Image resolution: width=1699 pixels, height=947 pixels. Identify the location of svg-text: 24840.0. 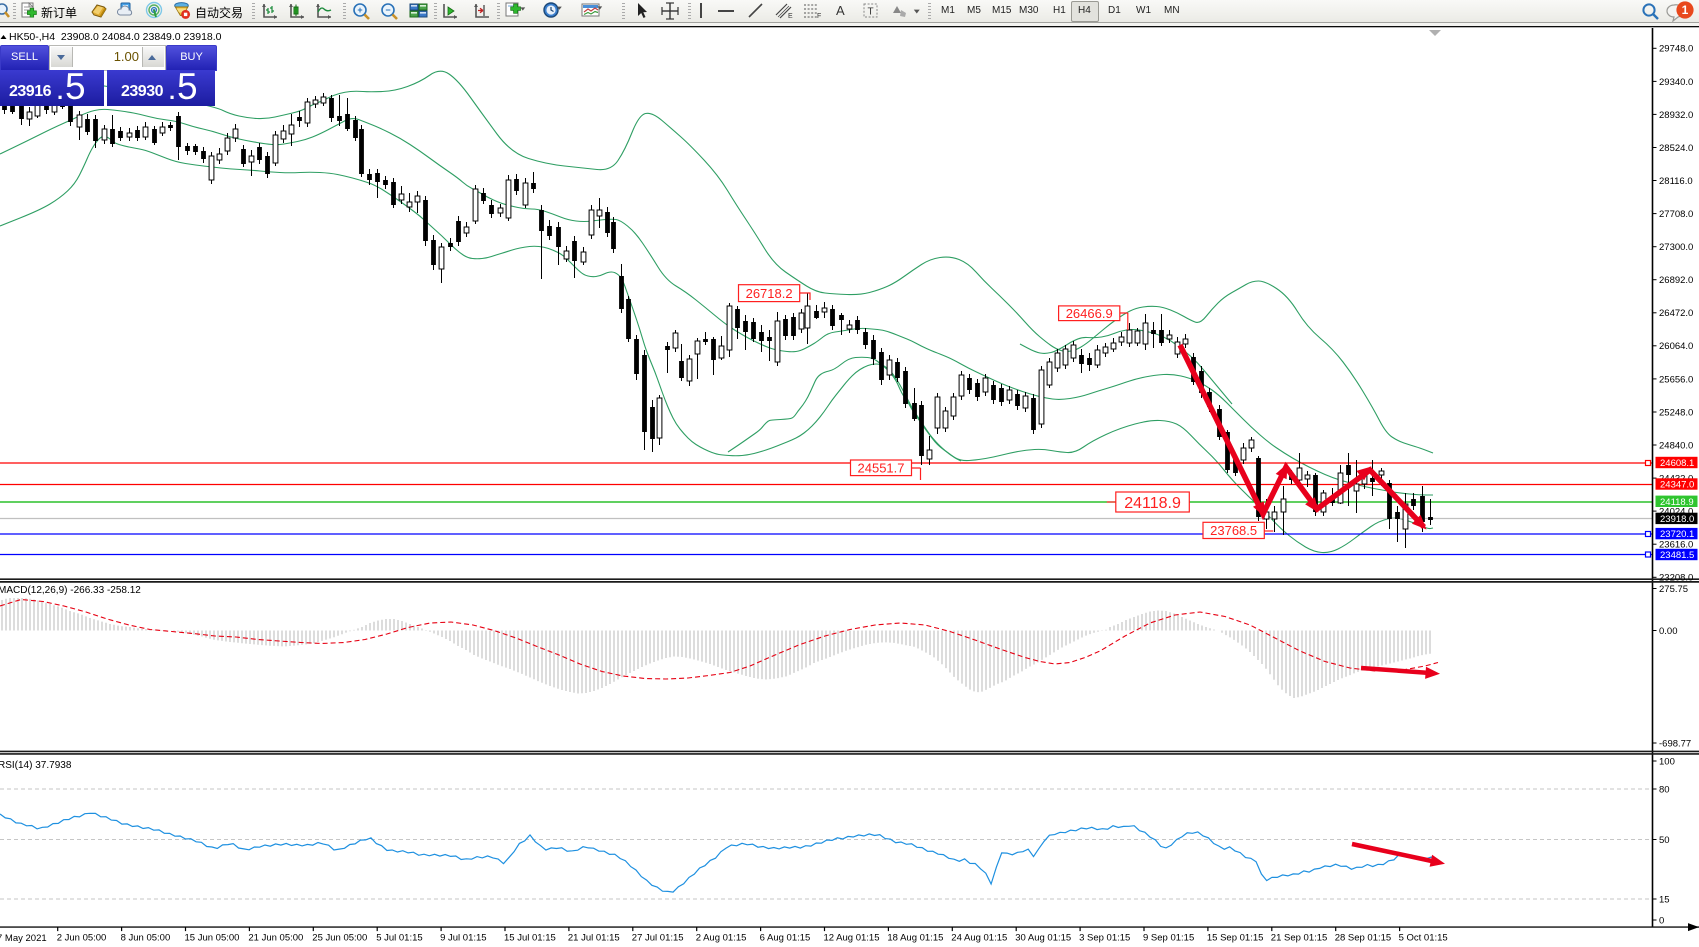
(1676, 445).